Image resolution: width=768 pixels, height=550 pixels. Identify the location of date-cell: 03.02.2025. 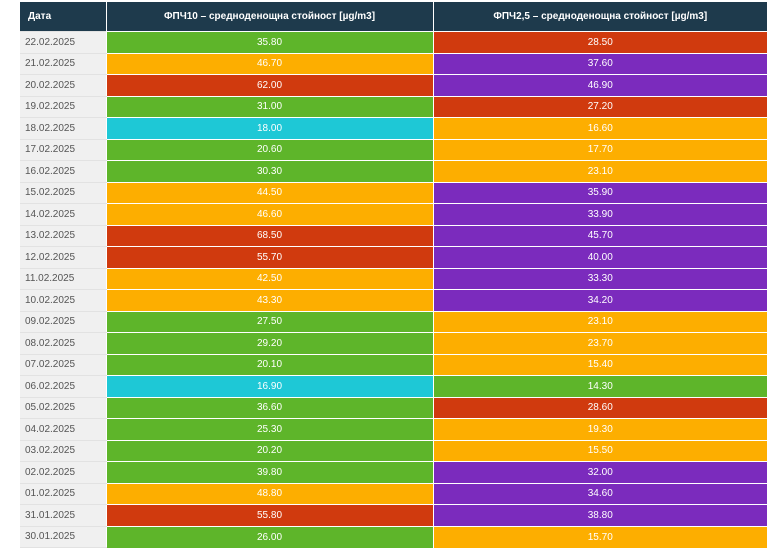
(63, 450).